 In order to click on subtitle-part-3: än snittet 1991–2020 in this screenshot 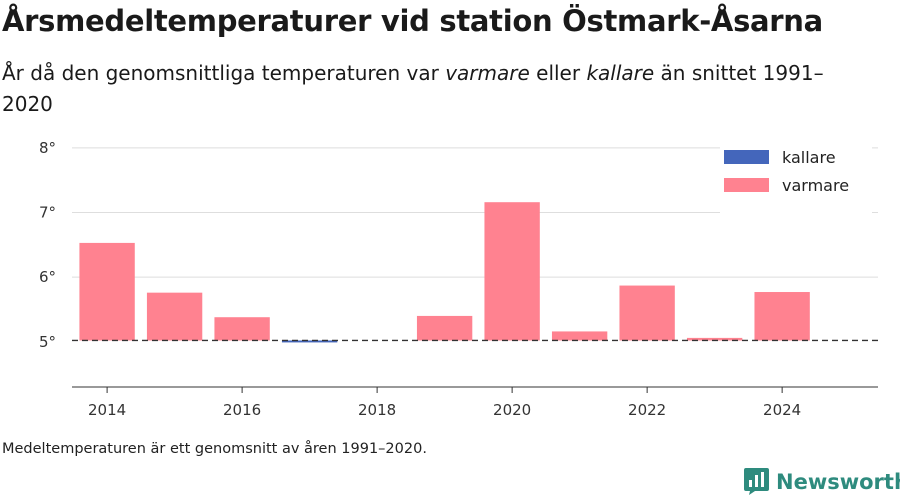, I will do `click(413, 88)`.